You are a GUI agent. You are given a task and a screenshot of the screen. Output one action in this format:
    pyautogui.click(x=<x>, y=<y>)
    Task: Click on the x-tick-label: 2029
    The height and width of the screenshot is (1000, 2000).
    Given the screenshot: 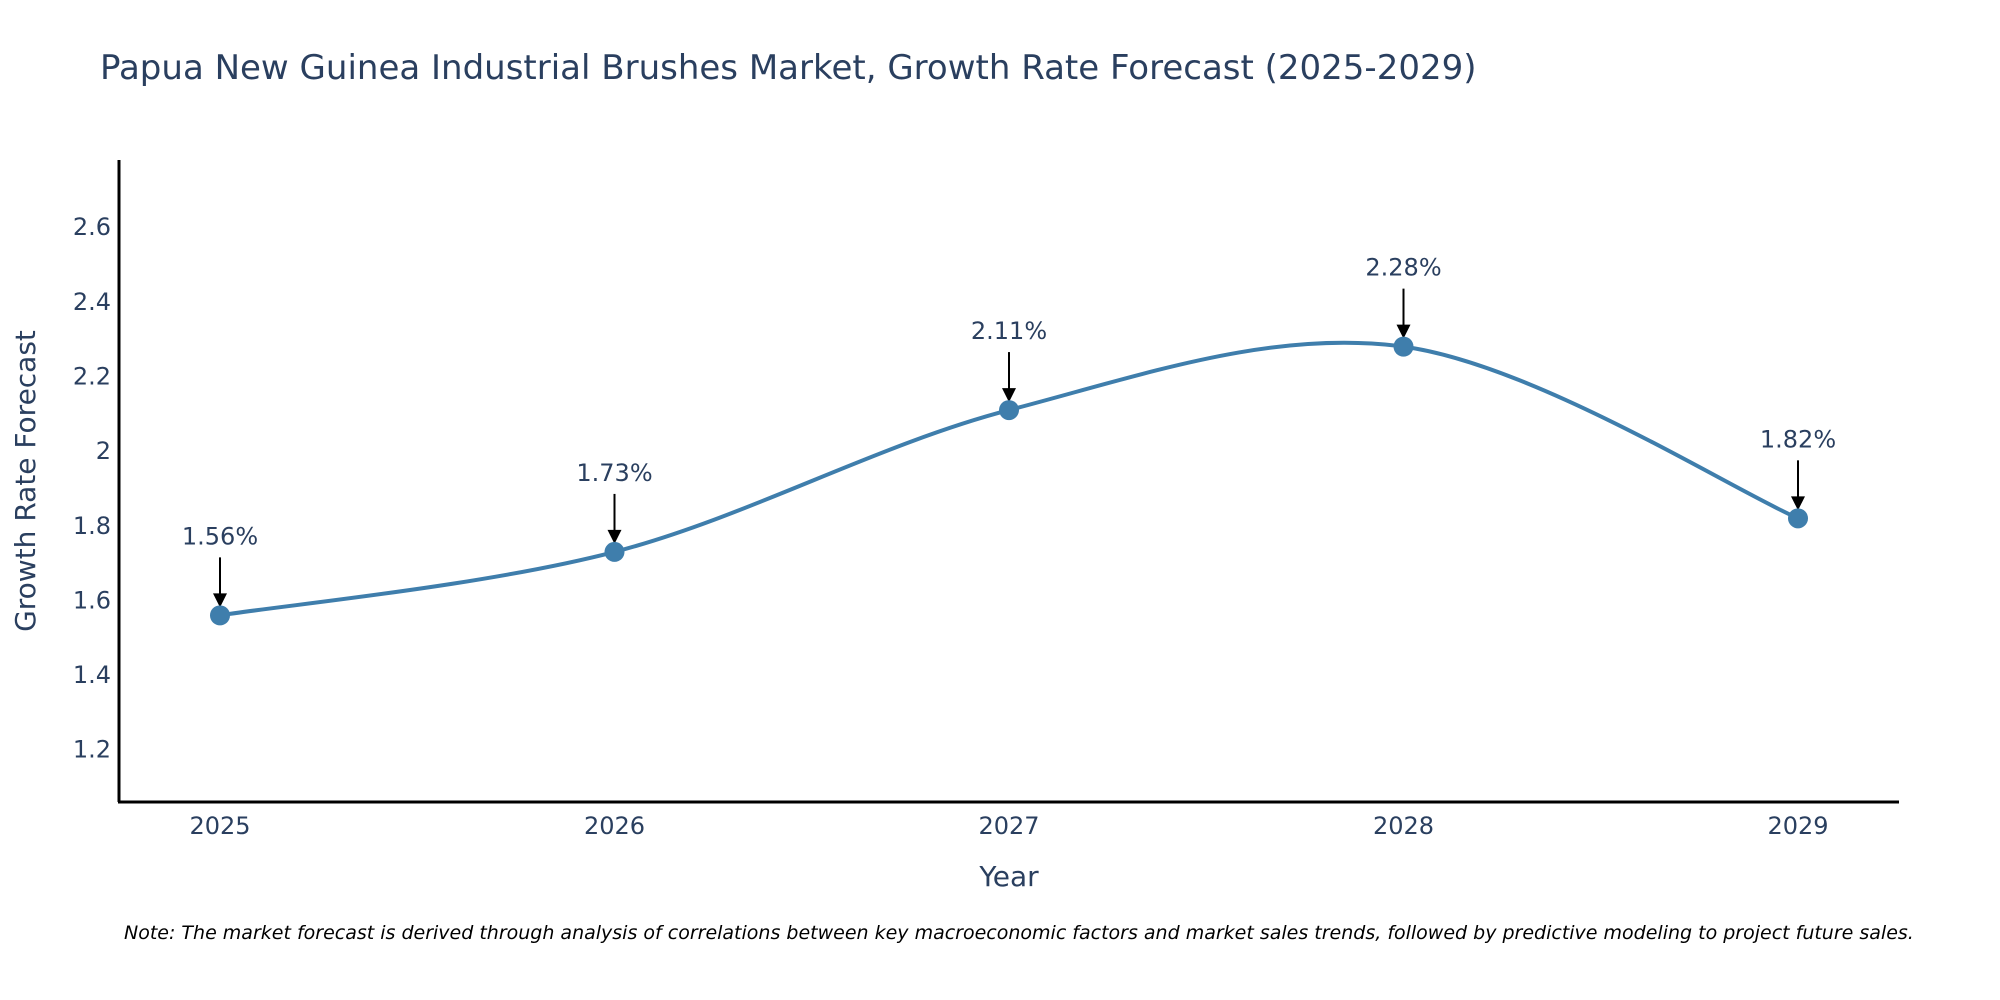 What is the action you would take?
    pyautogui.click(x=1797, y=826)
    